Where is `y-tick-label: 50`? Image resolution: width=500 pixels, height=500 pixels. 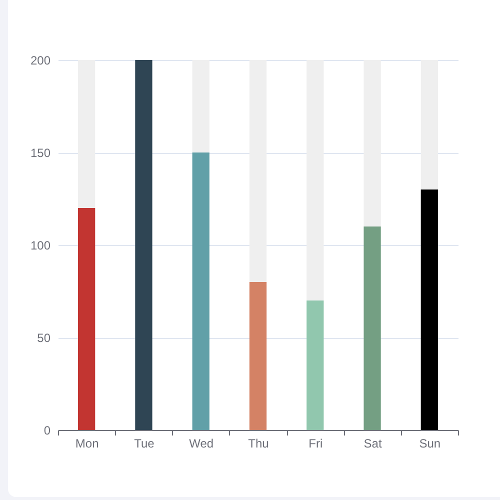 y-tick-label: 50 is located at coordinates (44, 338).